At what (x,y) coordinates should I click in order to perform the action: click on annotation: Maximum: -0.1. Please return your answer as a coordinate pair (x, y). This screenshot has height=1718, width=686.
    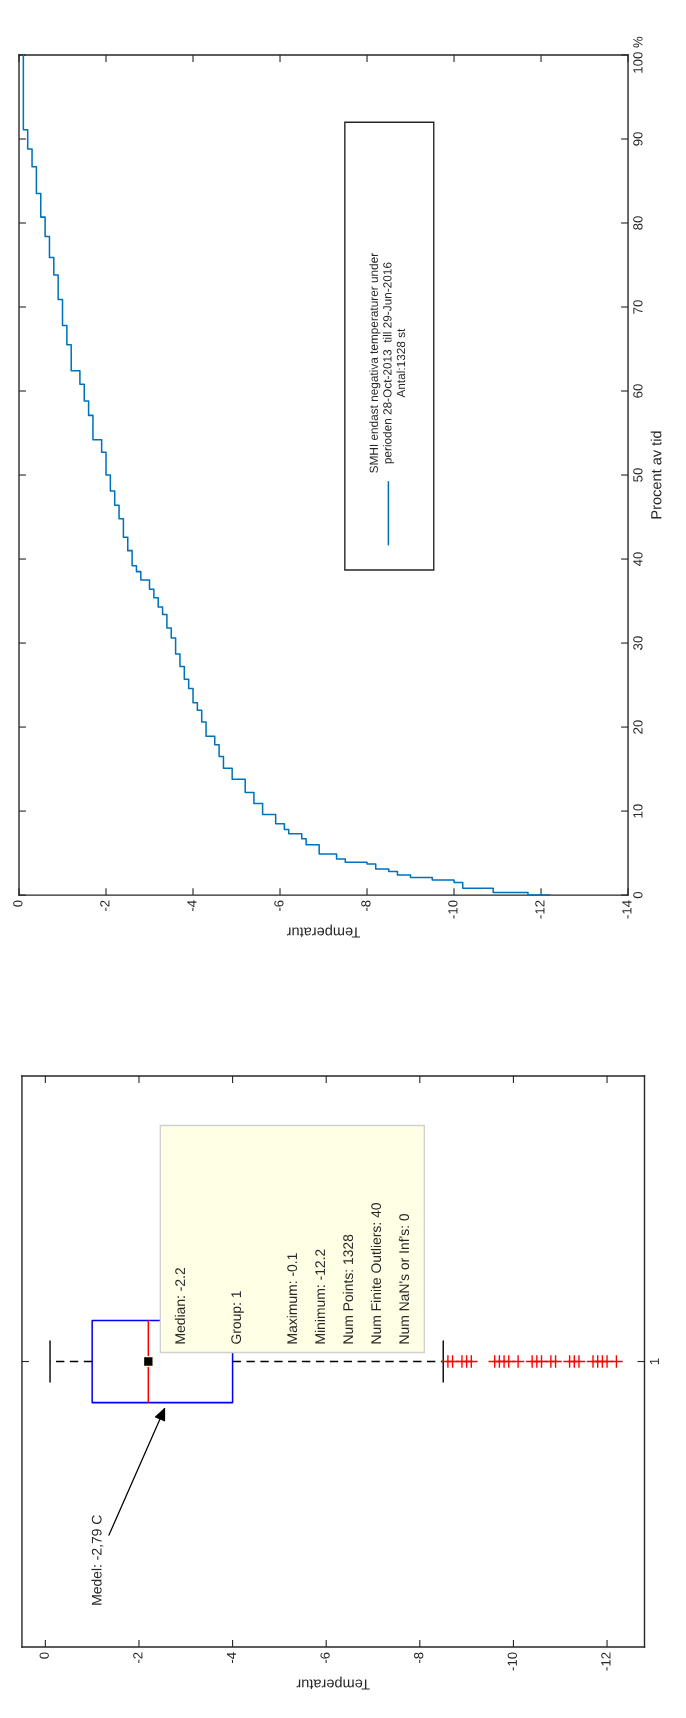
    Looking at the image, I should click on (292, 1298).